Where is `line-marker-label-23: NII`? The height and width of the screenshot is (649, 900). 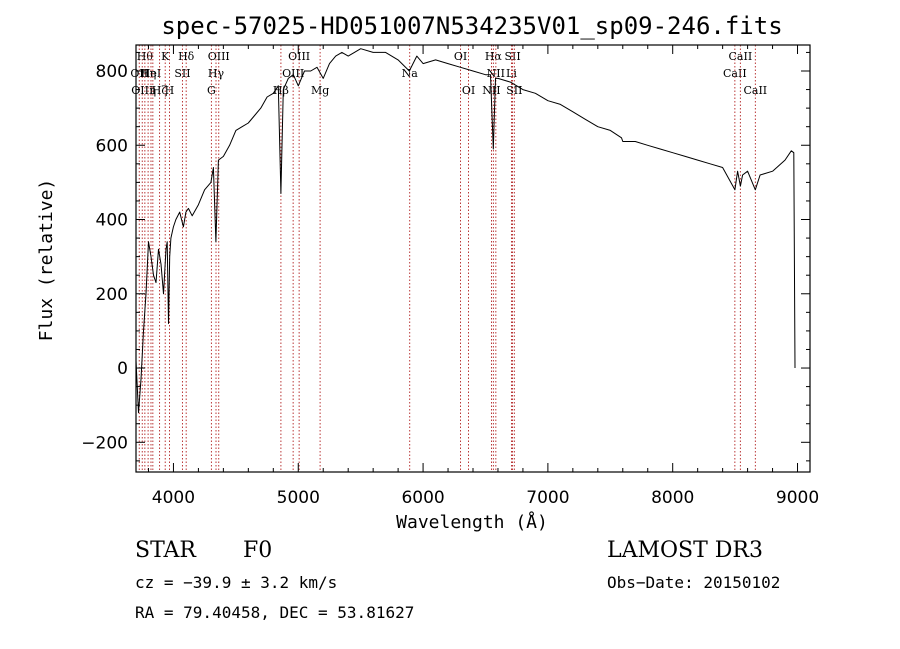 line-marker-label-23: NII is located at coordinates (496, 73).